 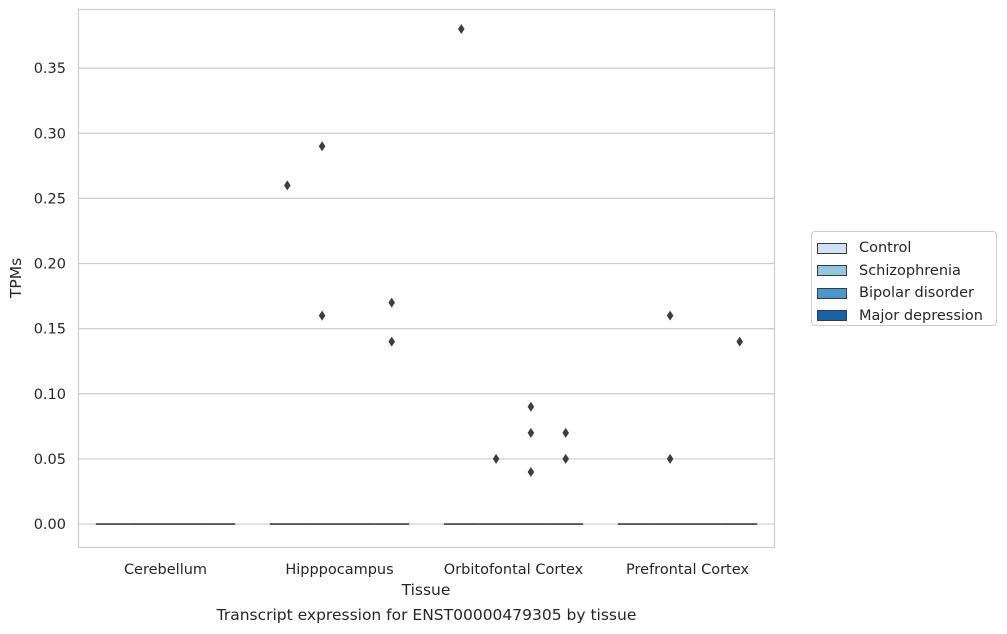 I want to click on legend-item: Major depression, so click(x=906, y=316).